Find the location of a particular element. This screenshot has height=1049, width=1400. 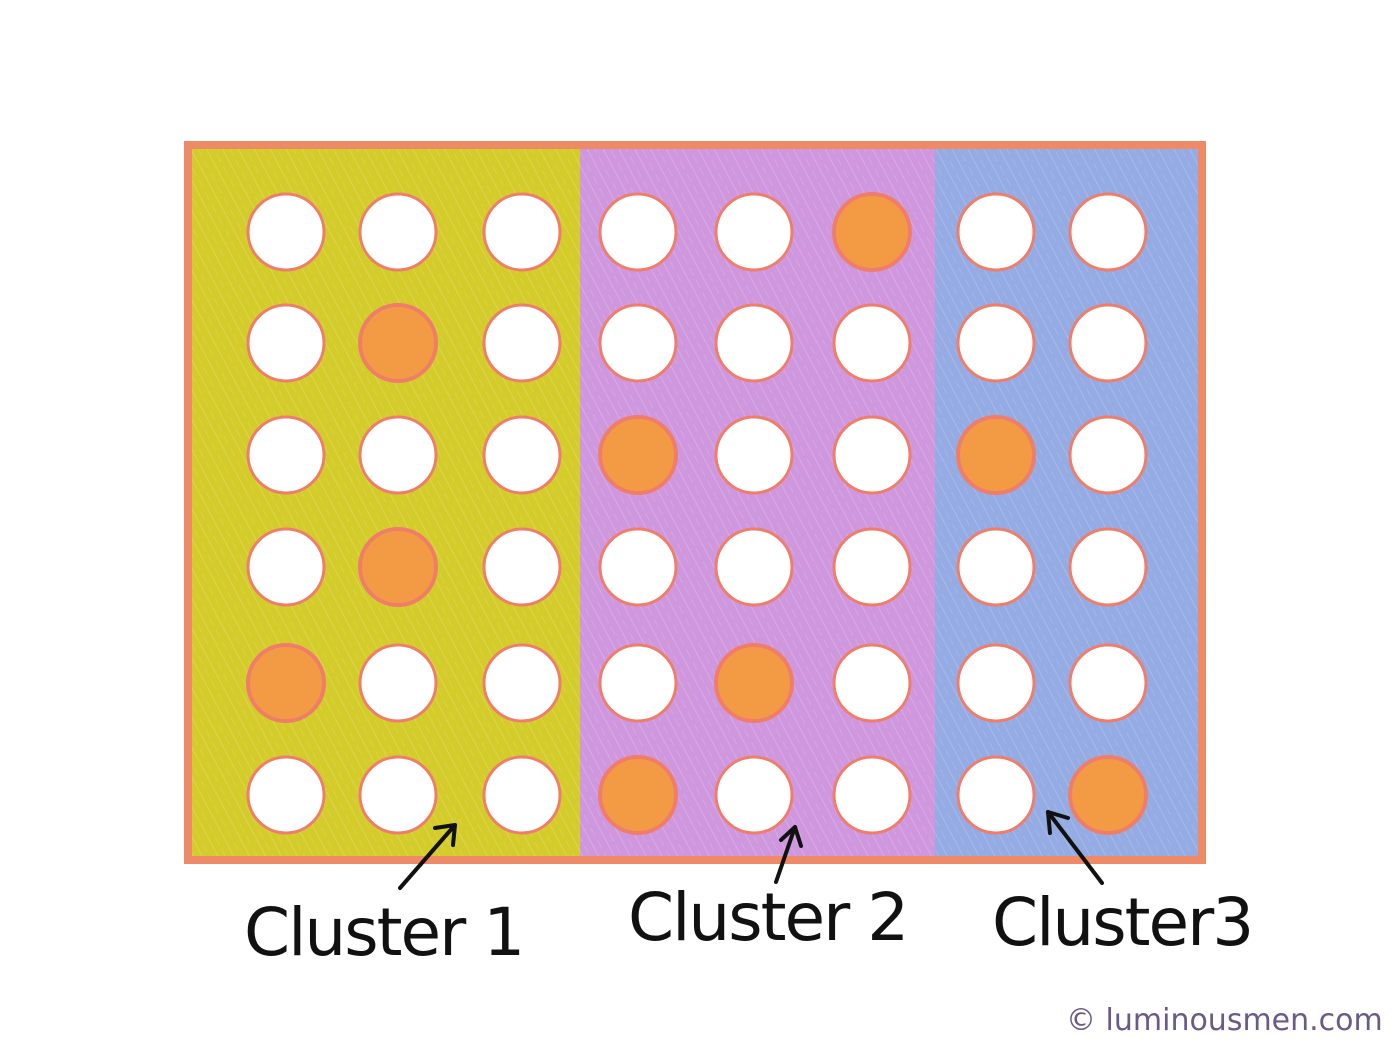

cluster-3-arrow is located at coordinates (1075, 847).